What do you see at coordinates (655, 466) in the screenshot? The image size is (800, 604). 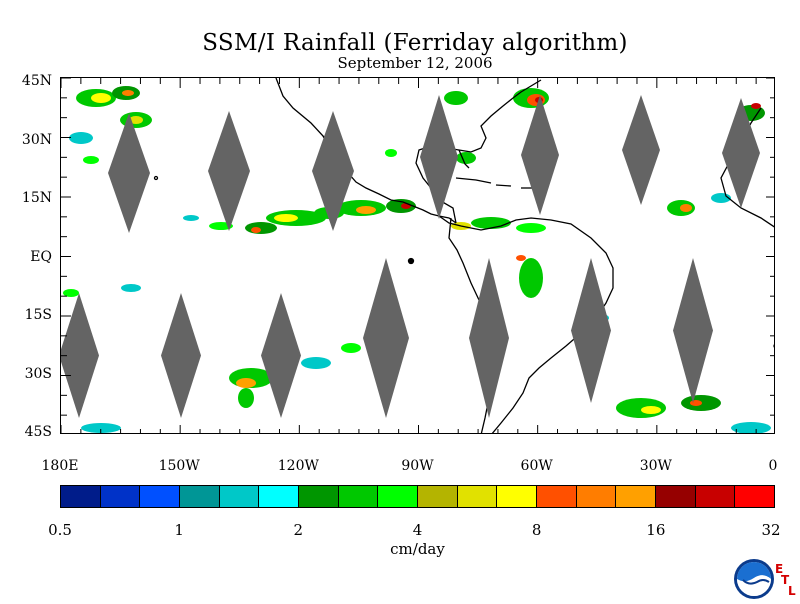 I see `longitude-label: 30W` at bounding box center [655, 466].